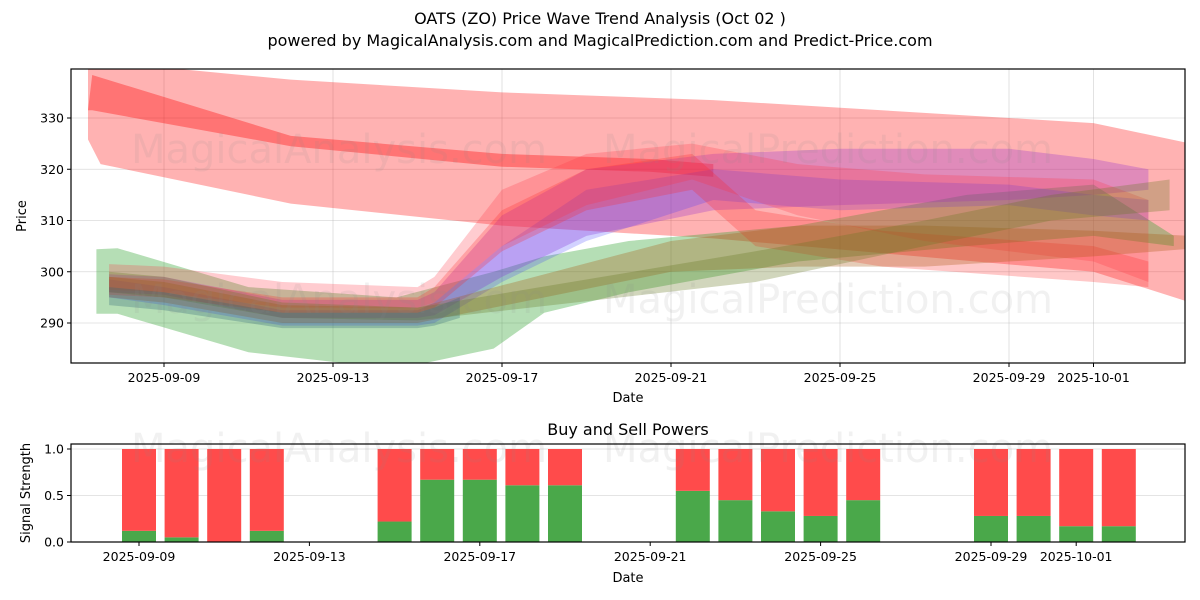 The width and height of the screenshot is (1200, 600). What do you see at coordinates (1009, 377) in the screenshot?
I see `price-x-tick-label: 2025-09-29` at bounding box center [1009, 377].